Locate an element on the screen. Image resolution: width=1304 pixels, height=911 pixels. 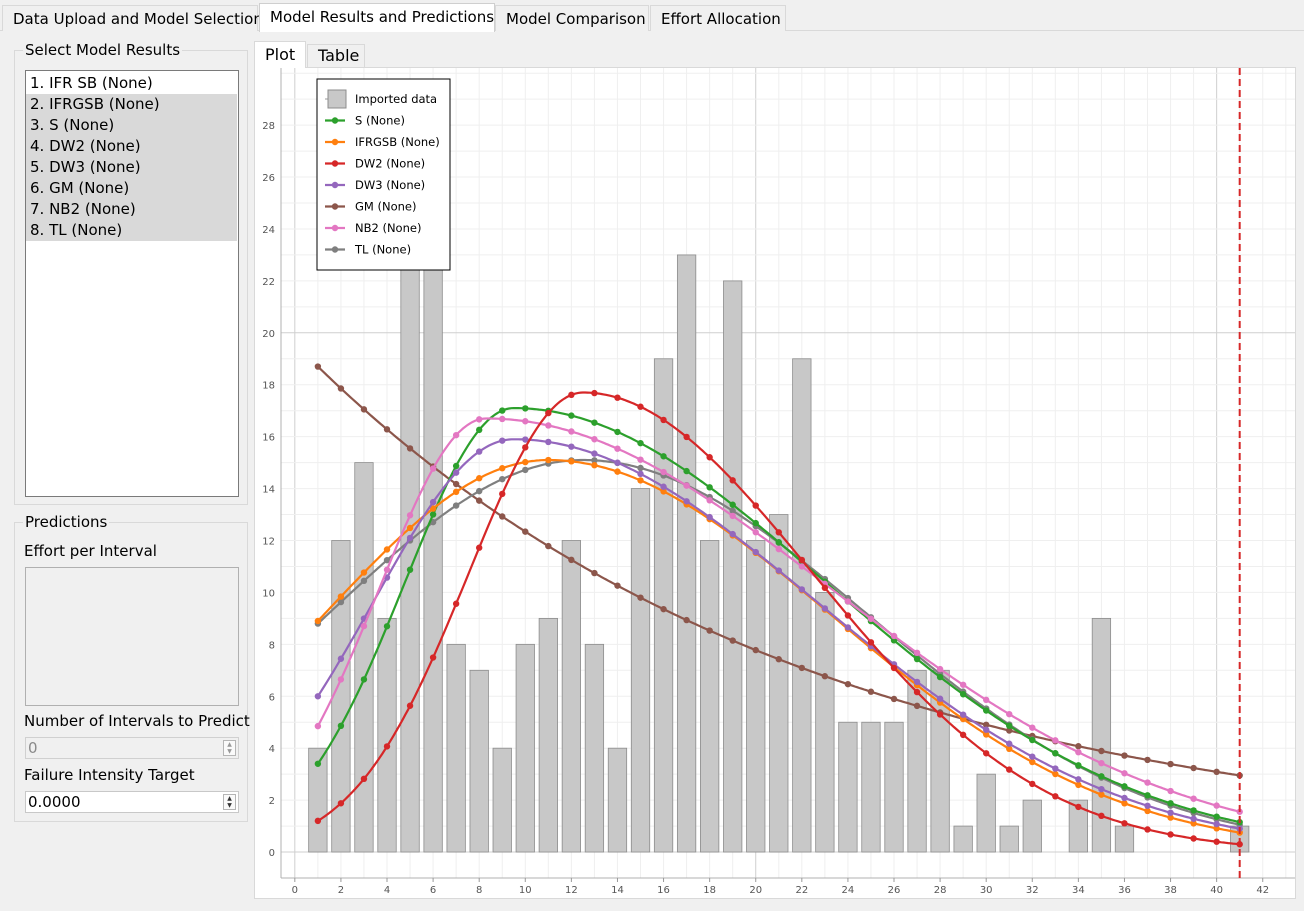
y-tick-label: 26 is located at coordinates (268, 178).